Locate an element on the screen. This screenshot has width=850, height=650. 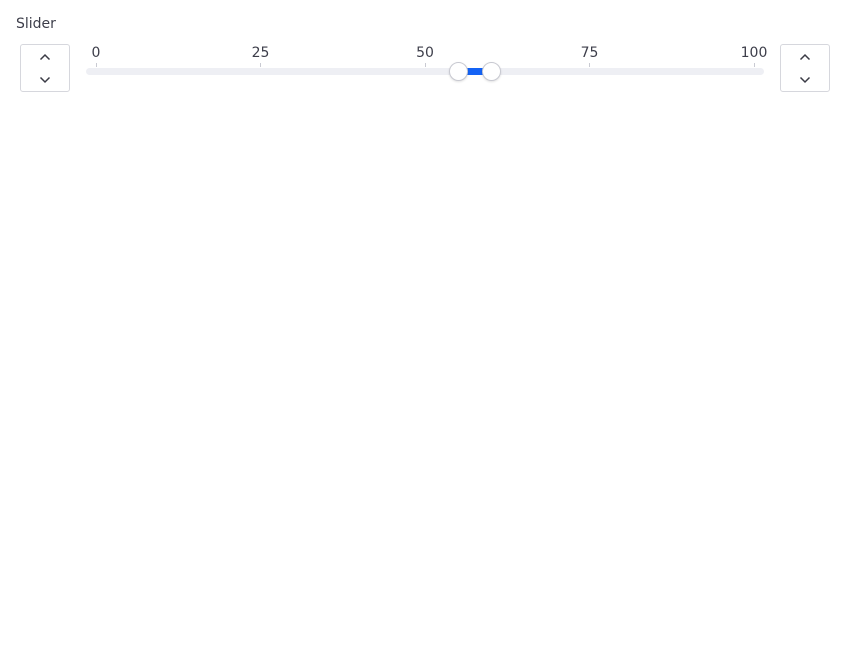
high-decrement-button is located at coordinates (805, 79).